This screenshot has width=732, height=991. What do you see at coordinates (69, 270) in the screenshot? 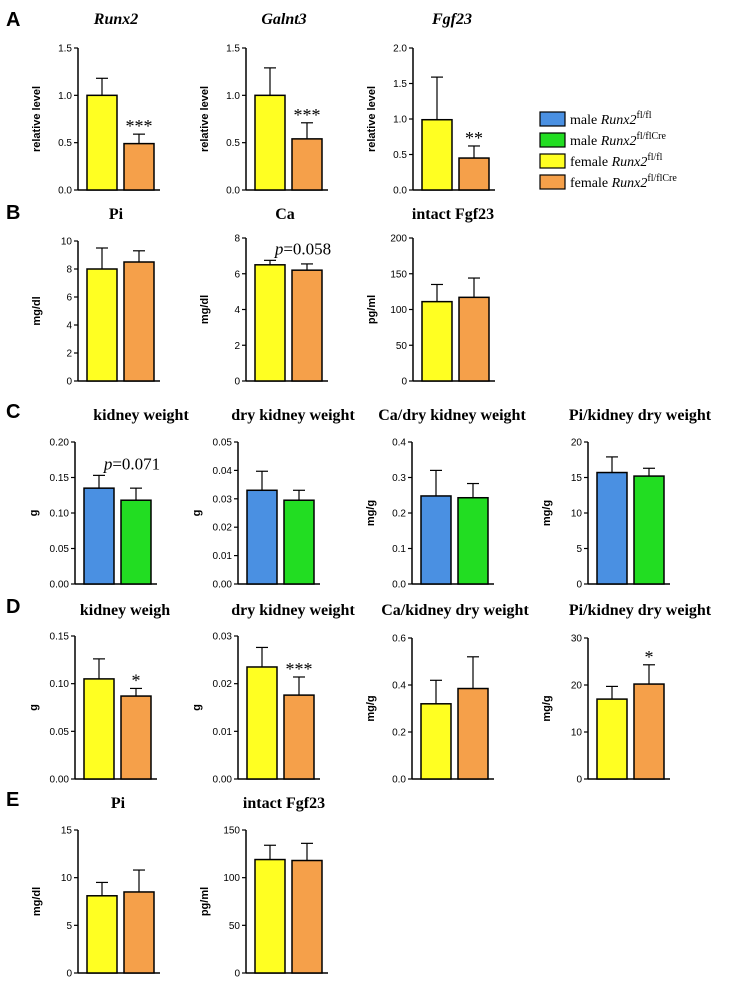
I see `y-tick-label: 8` at bounding box center [69, 270].